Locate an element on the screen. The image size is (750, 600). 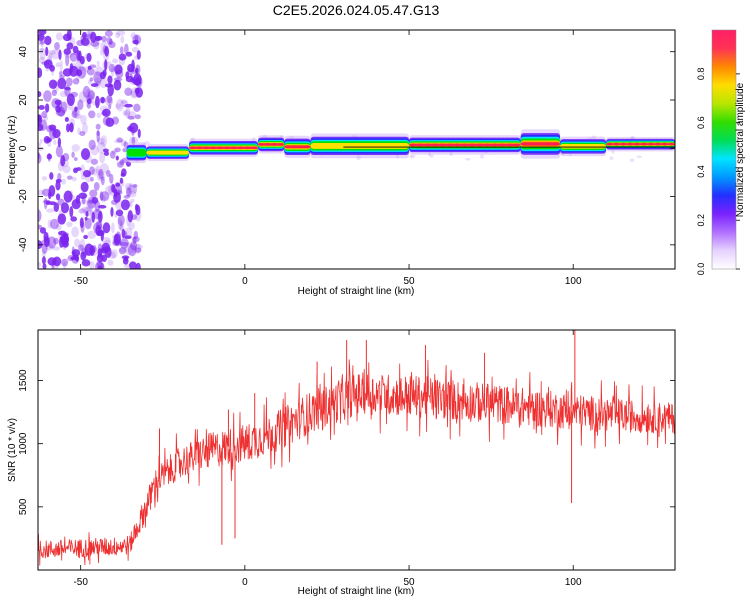
band-layer is located at coordinates (360, 145).